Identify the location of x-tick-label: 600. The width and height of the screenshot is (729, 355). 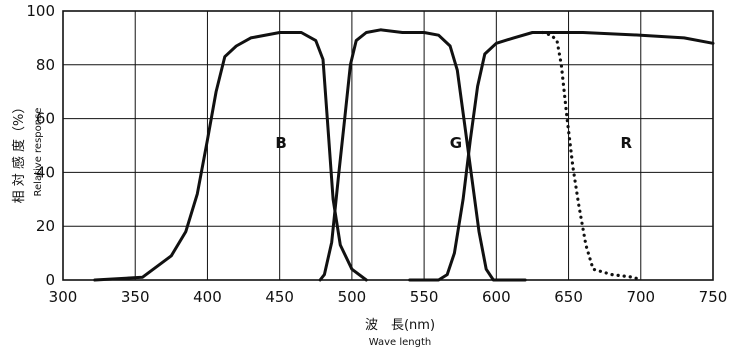
(496, 297).